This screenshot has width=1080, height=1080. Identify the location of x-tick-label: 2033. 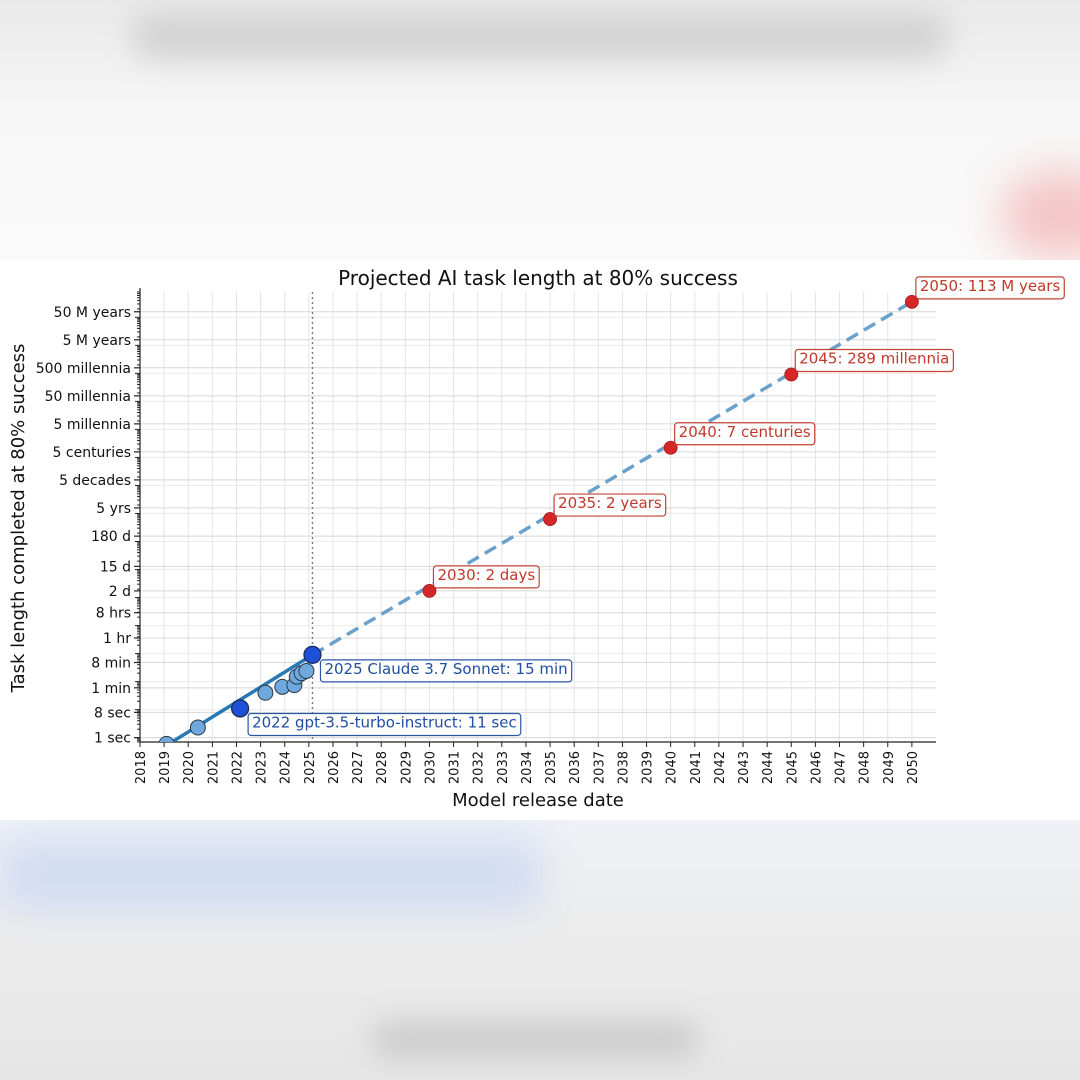
(503, 767).